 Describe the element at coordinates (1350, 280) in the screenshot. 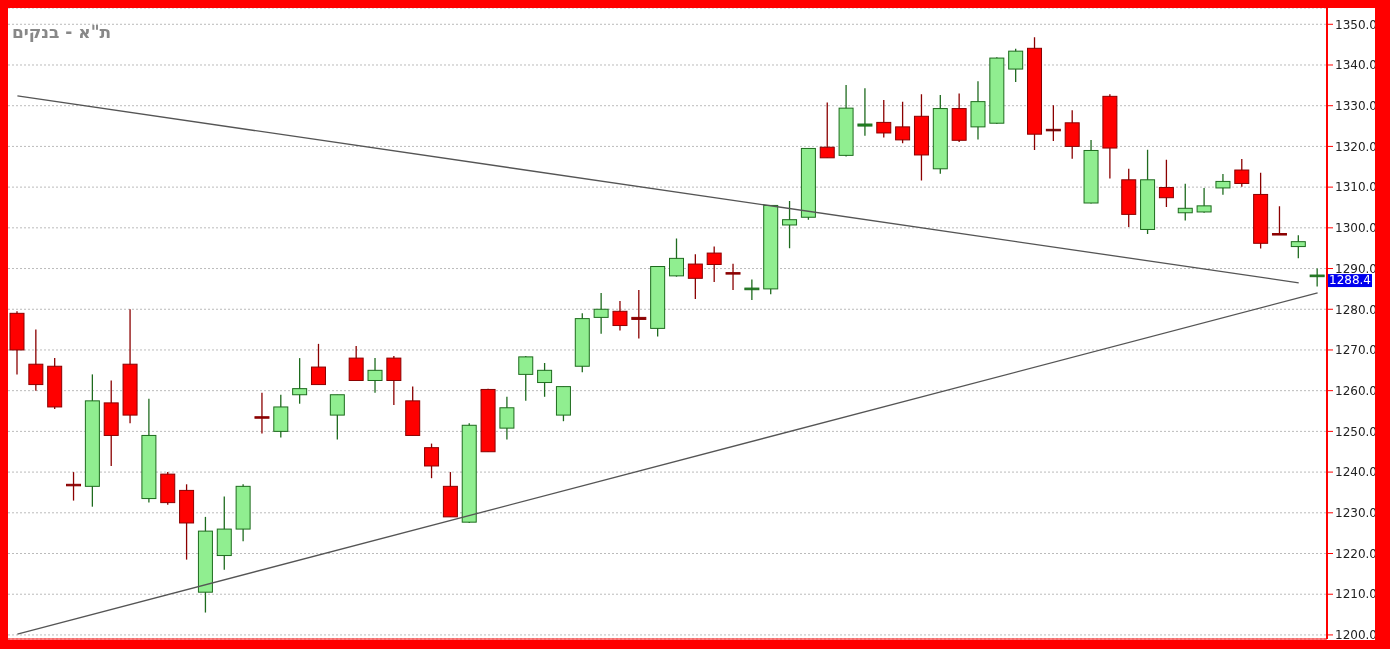

I see `text: 1288.4` at that location.